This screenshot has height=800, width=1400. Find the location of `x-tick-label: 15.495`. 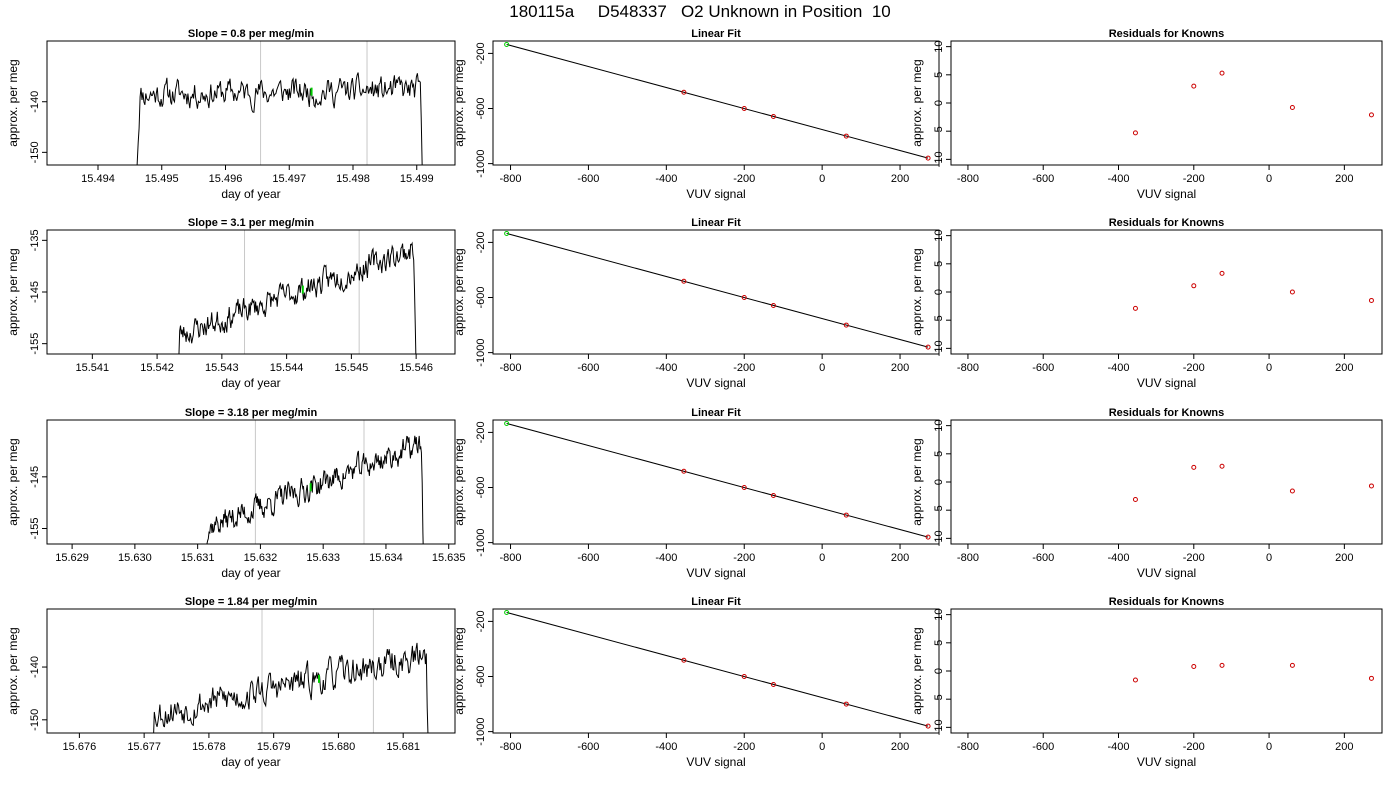

x-tick-label: 15.495 is located at coordinates (162, 179).